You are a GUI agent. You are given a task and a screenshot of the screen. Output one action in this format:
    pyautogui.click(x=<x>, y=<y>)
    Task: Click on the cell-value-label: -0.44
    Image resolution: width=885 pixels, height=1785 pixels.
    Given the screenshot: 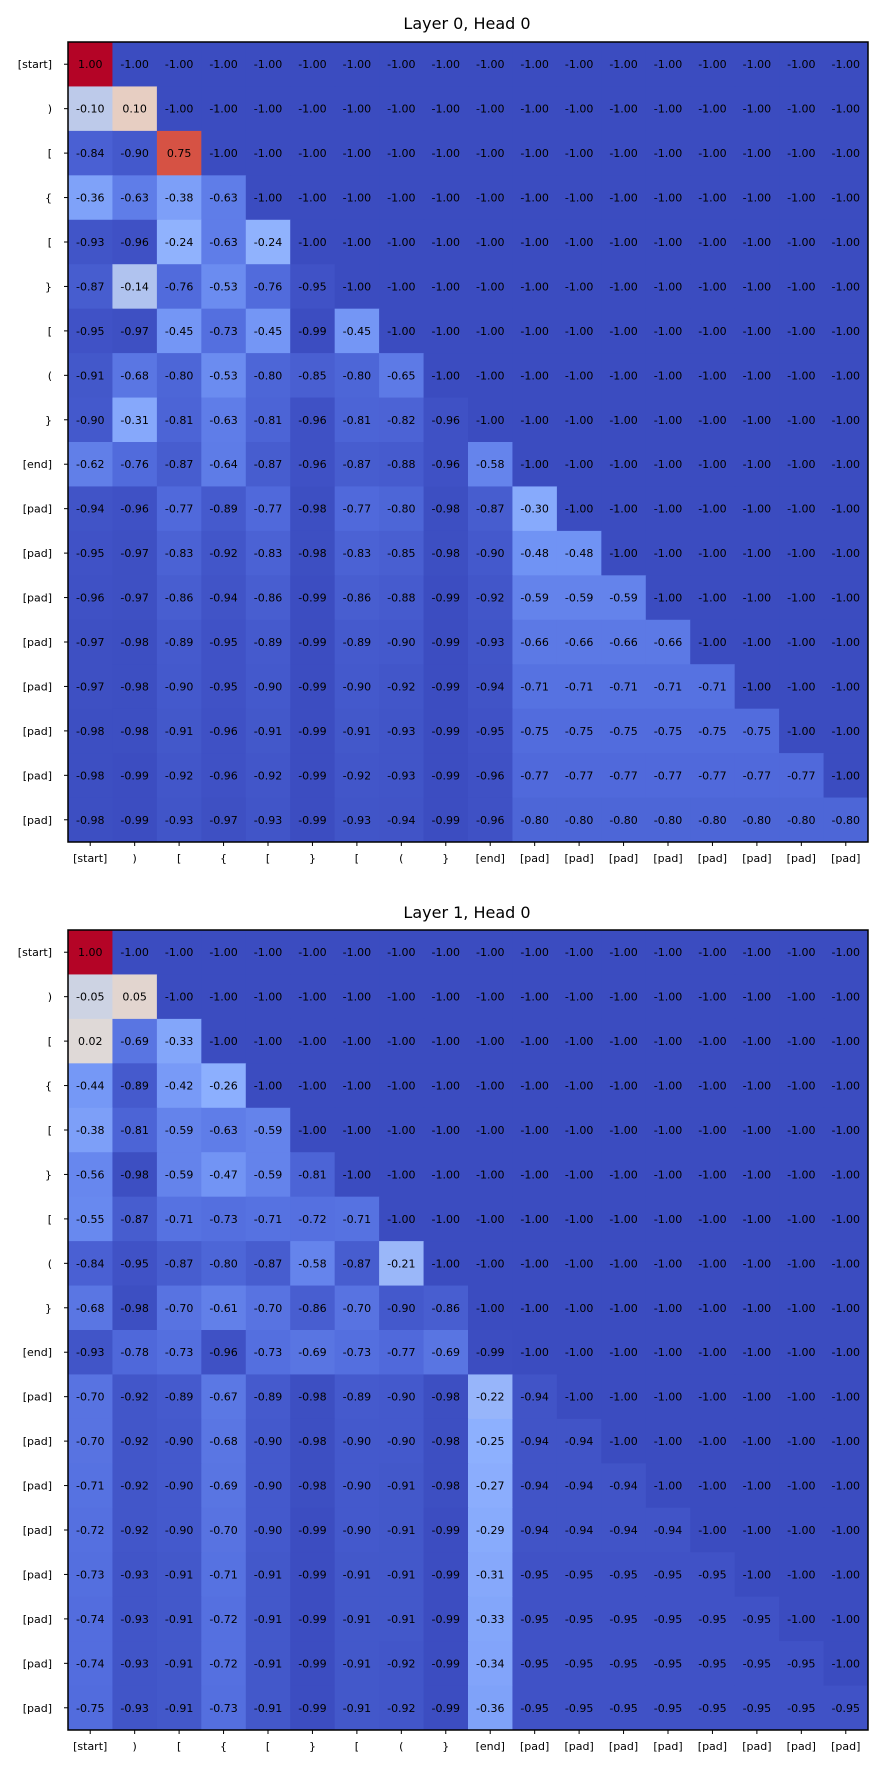 What is the action you would take?
    pyautogui.click(x=90, y=1086)
    